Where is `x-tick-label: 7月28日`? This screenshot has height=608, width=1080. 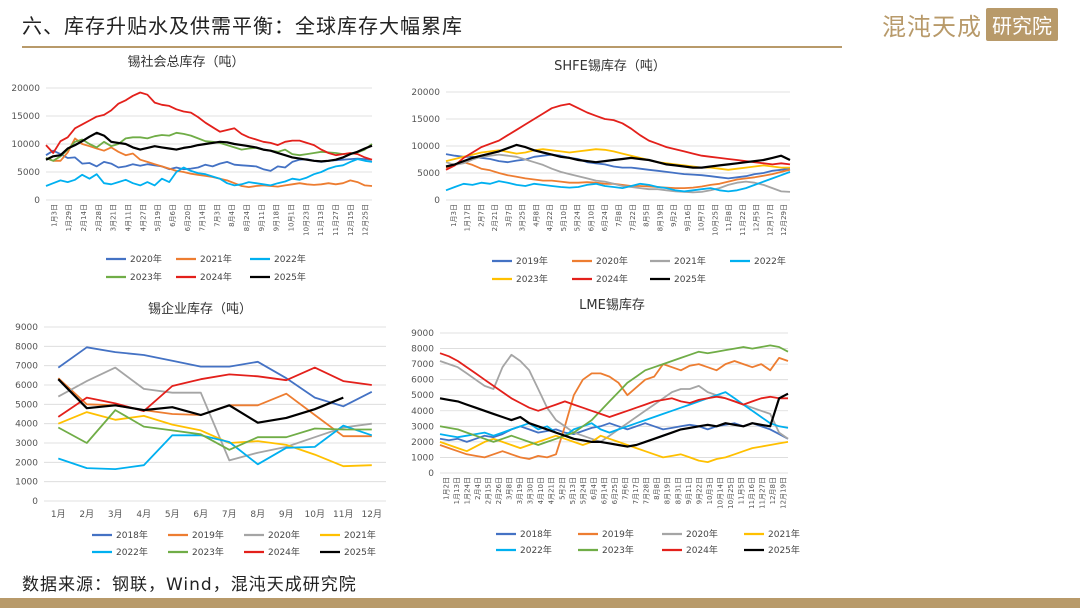
x-tick-label: 7月28日 is located at coordinates (647, 490).